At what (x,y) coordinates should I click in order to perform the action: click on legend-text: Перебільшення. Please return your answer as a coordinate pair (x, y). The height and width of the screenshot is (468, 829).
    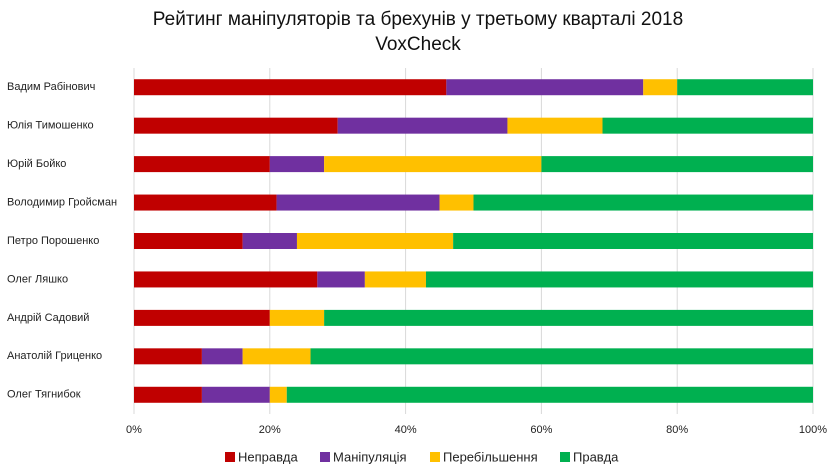
    Looking at the image, I should click on (490, 456).